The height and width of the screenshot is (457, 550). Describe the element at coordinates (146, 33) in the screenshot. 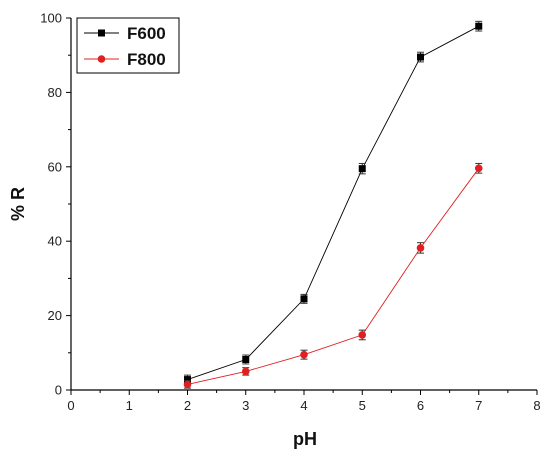

I see `legend-label: F600` at that location.